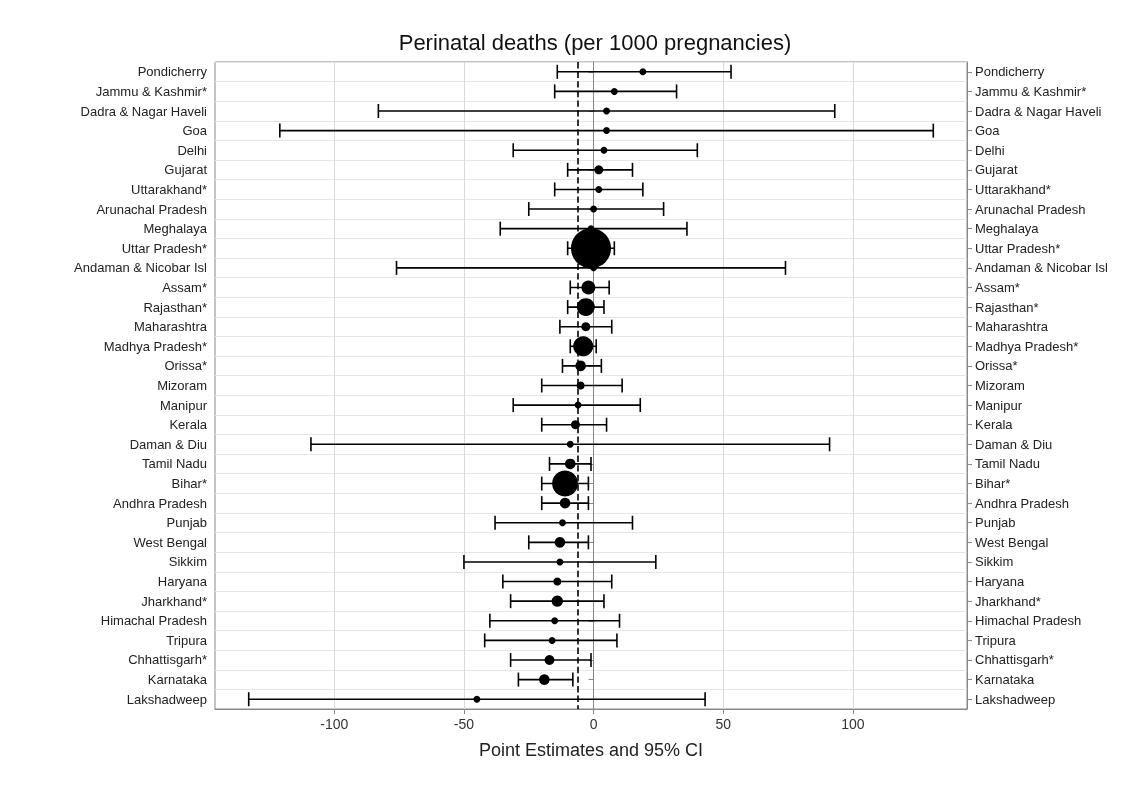 The height and width of the screenshot is (801, 1147). Describe the element at coordinates (1018, 248) in the screenshot. I see `y-tick-label: Uttar Pradesh*` at that location.